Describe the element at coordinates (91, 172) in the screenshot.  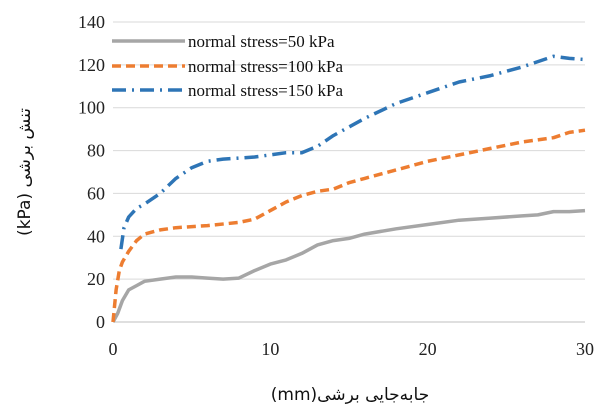
I see `y-axis-ticks: 0 20 40 60 80 100 120 140` at that location.